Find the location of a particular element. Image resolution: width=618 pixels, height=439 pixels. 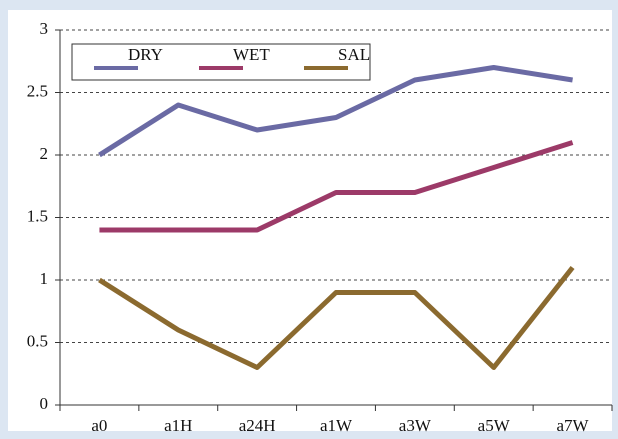

y-tick-label: 3 is located at coordinates (44, 28).